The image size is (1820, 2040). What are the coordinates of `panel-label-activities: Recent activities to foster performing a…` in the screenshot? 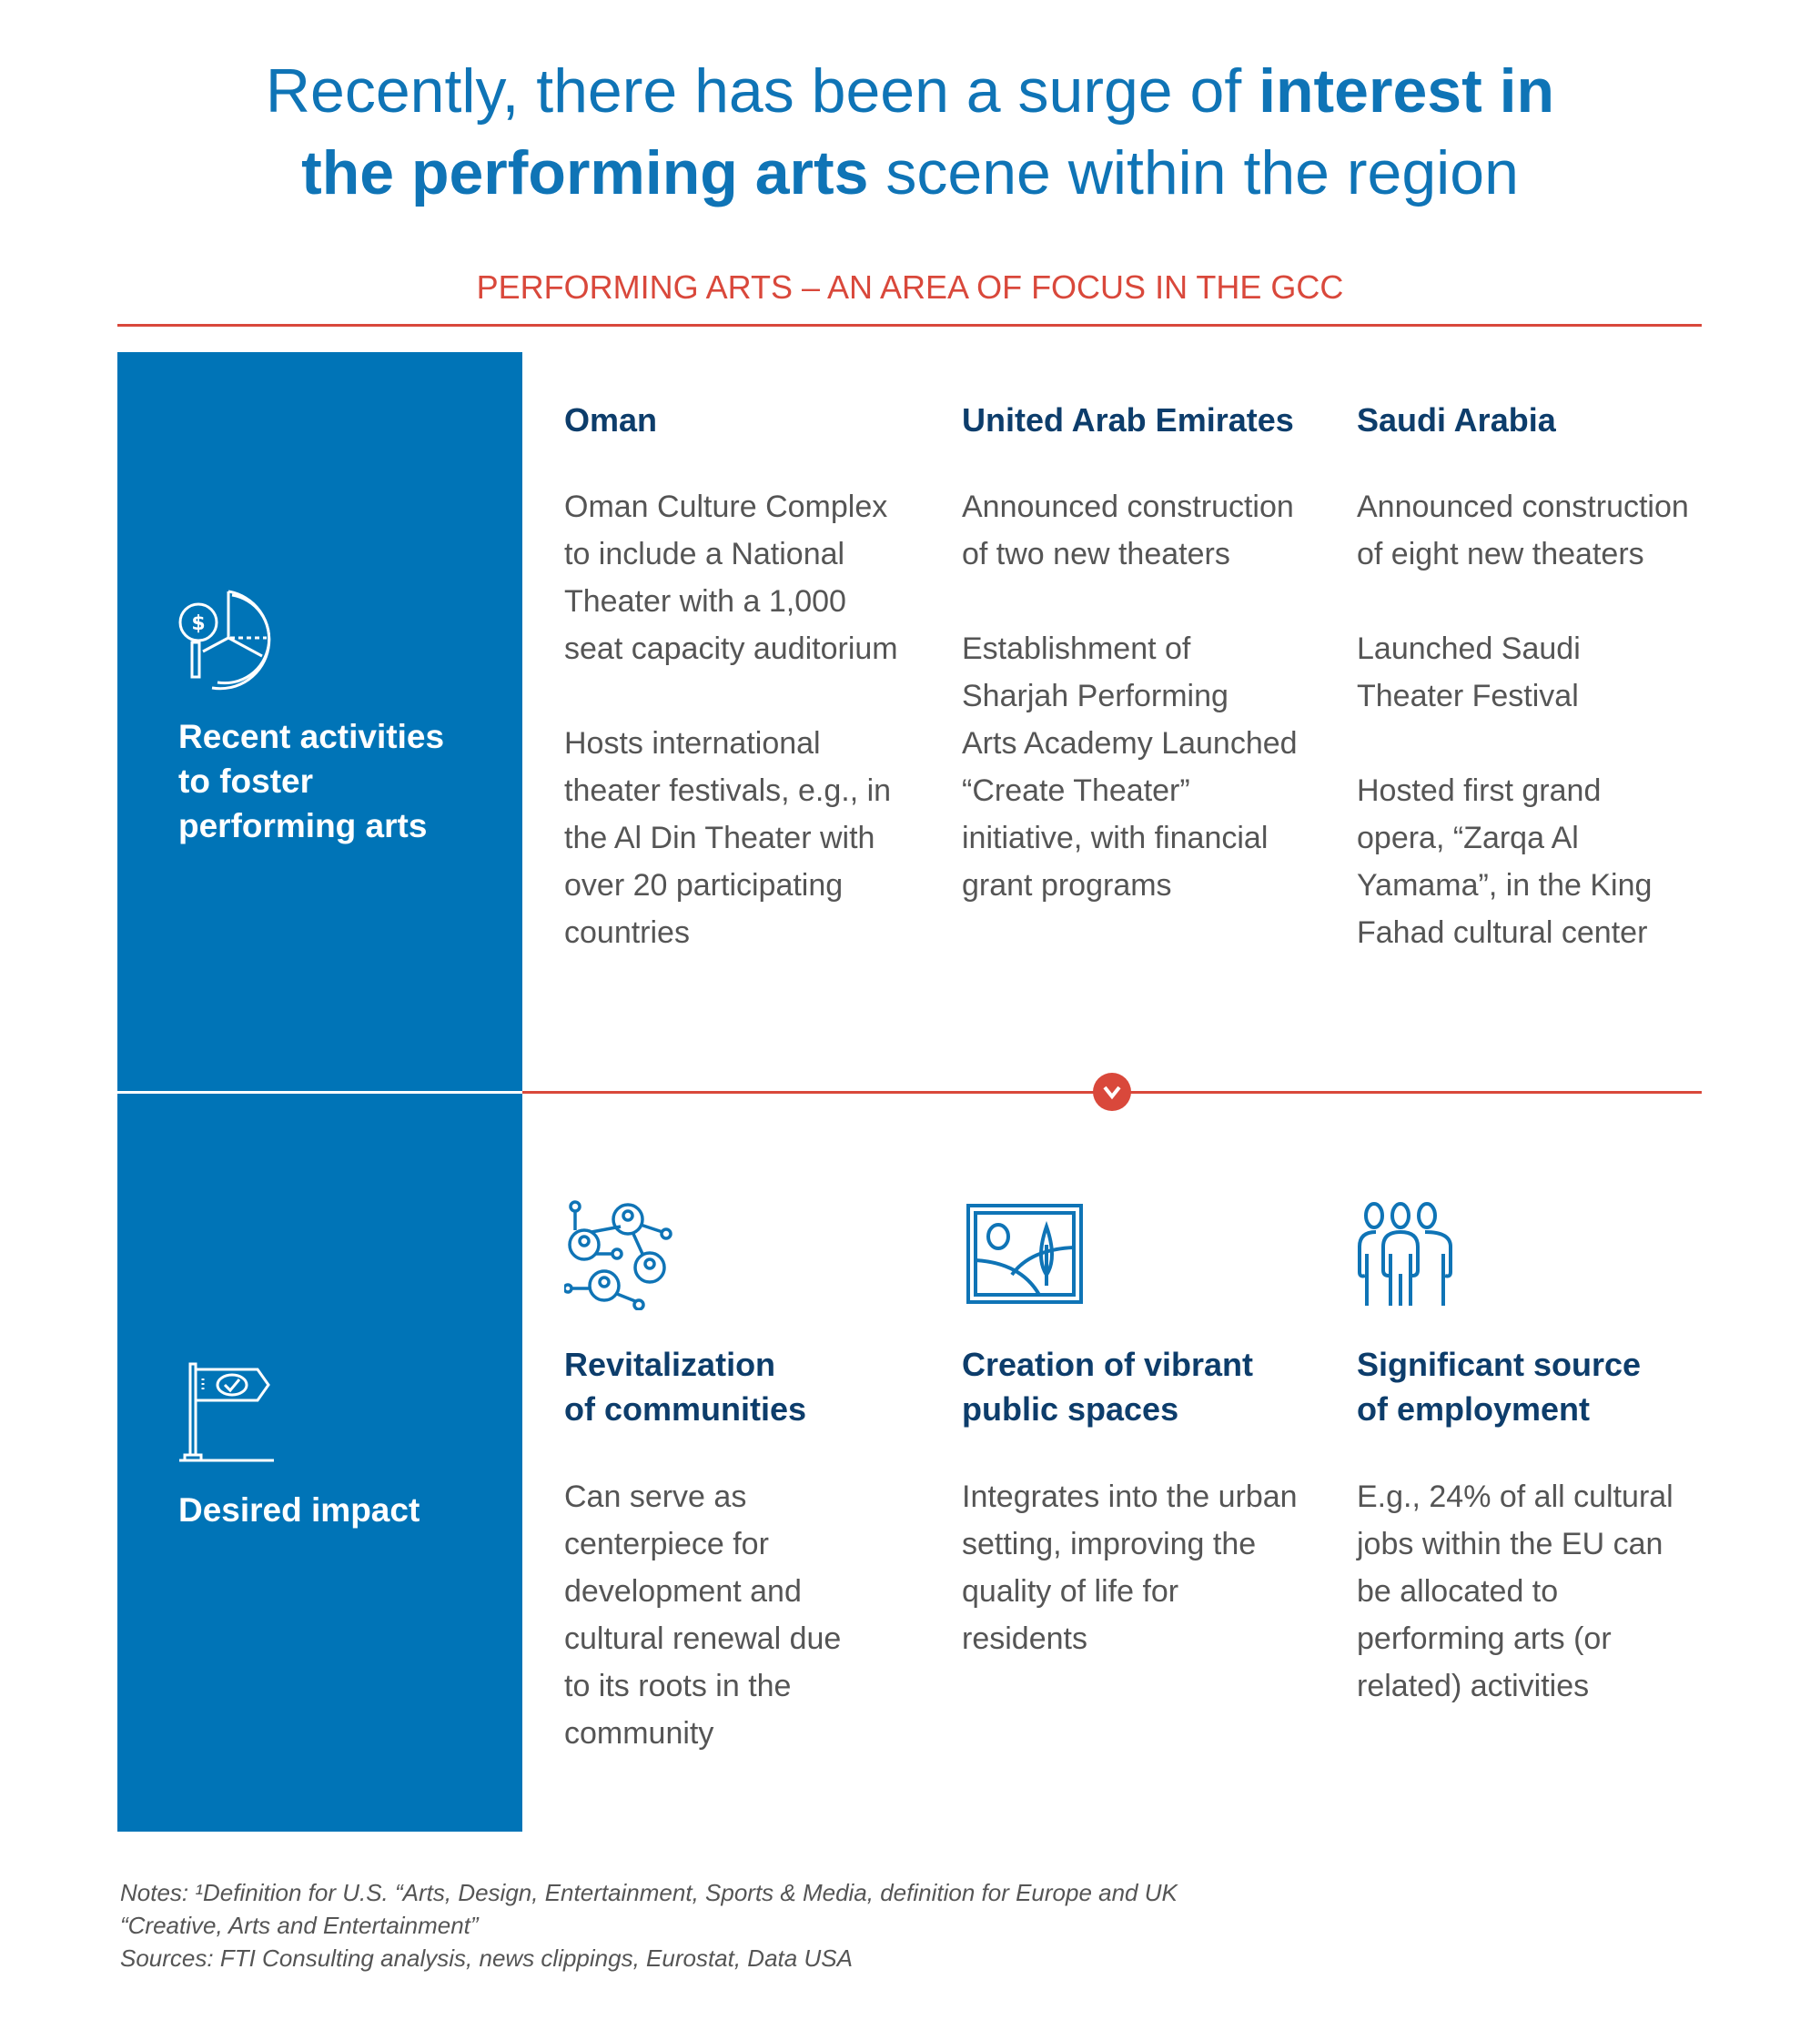 It's located at (311, 781).